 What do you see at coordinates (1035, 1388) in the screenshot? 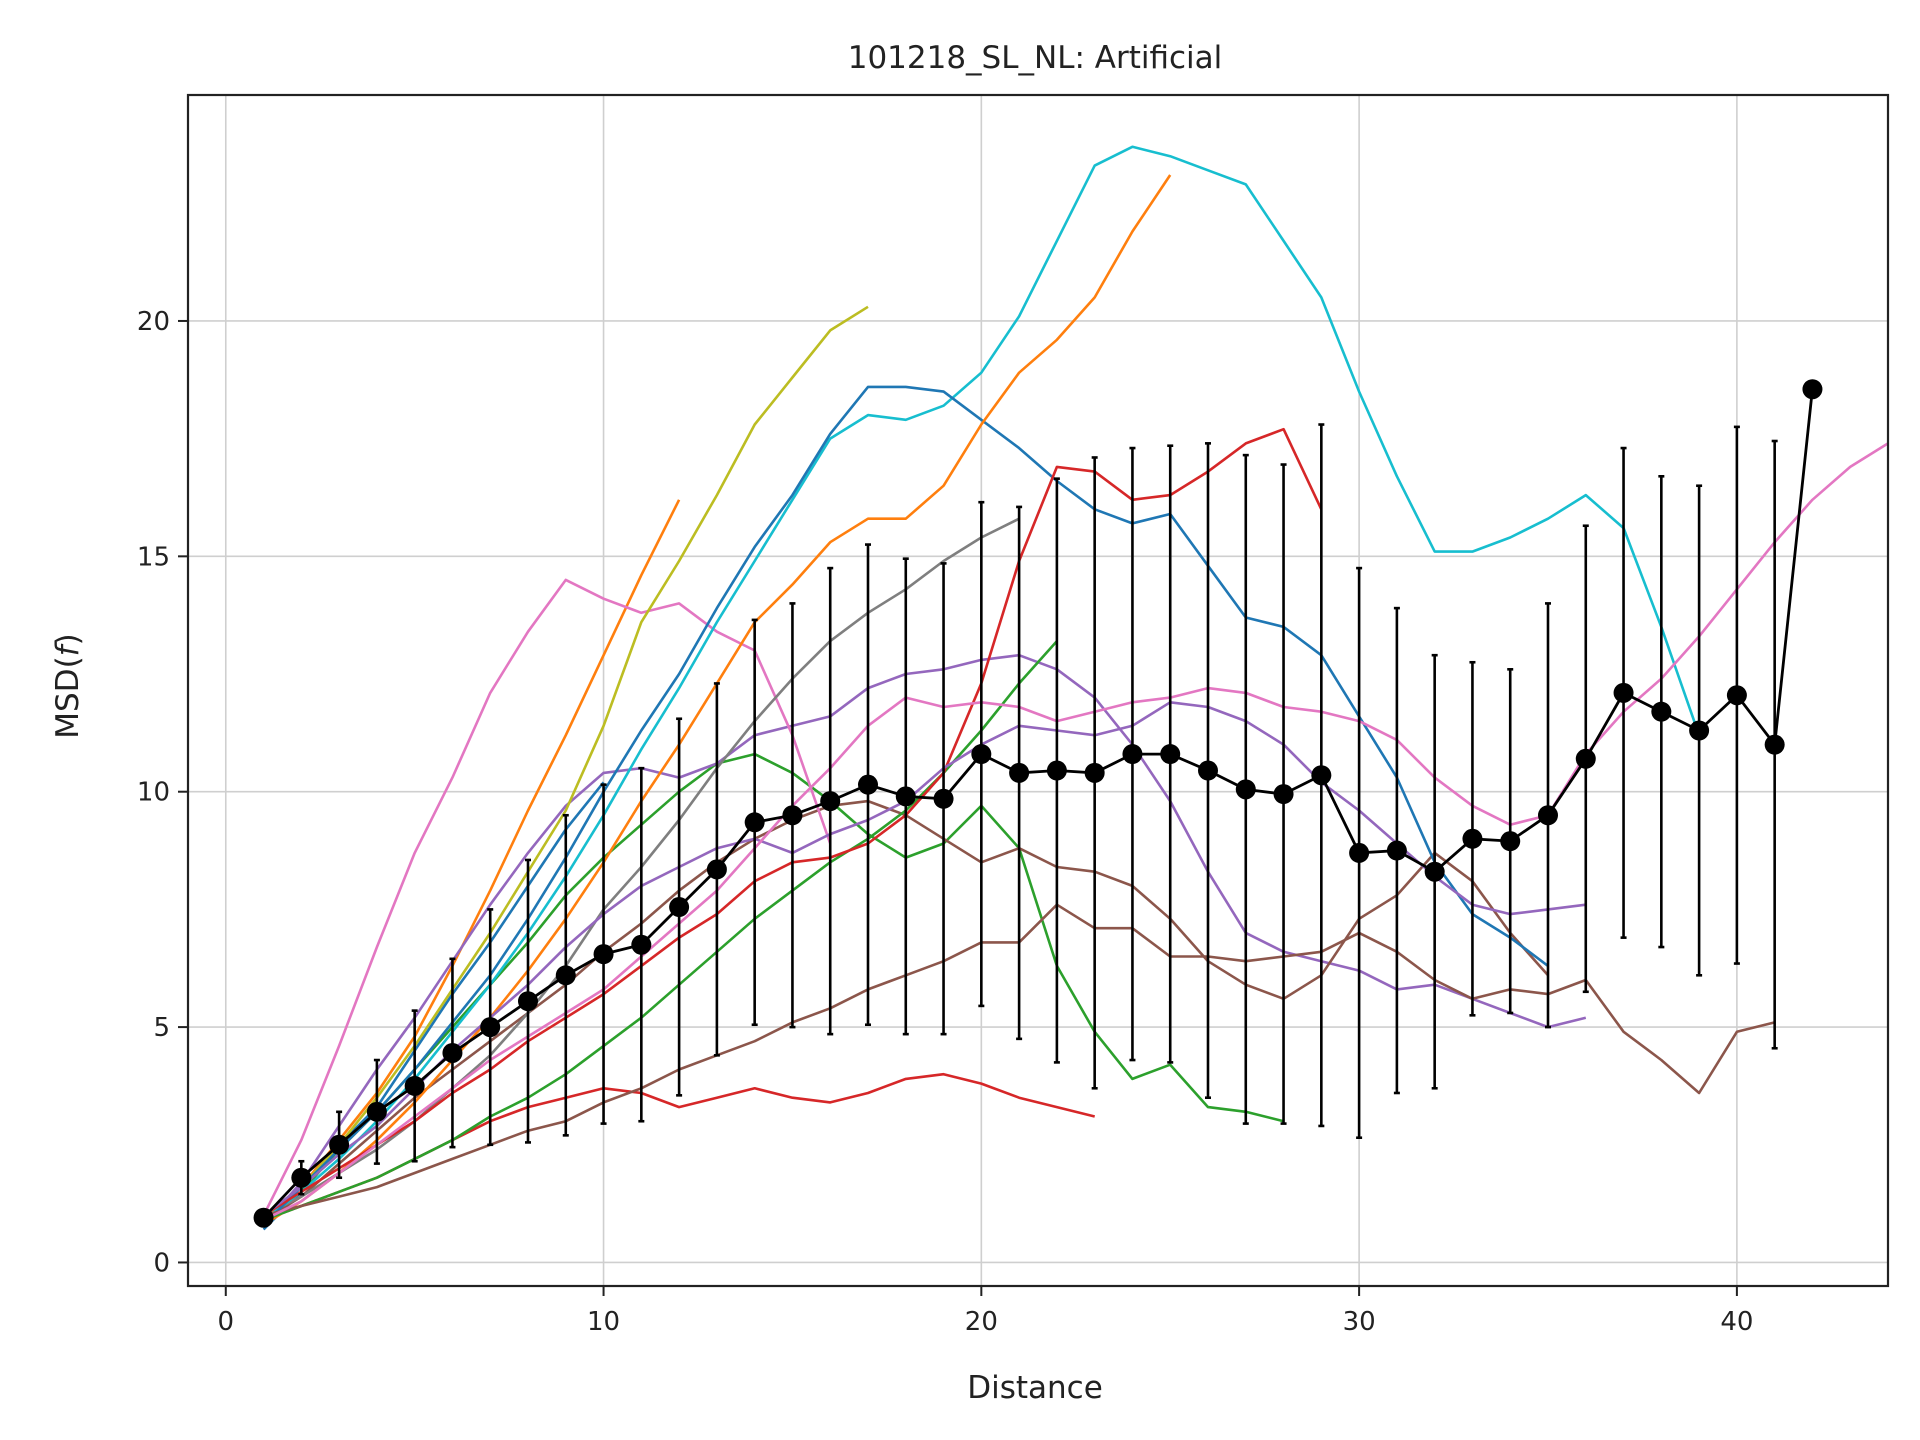
I see `x-axis-title: Distance` at bounding box center [1035, 1388].